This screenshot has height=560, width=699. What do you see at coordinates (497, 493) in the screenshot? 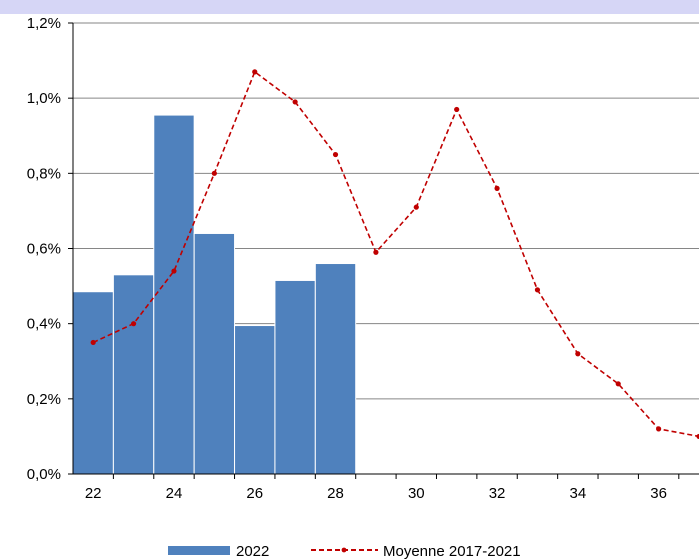
I see `x-tick-label: 32` at bounding box center [497, 493].